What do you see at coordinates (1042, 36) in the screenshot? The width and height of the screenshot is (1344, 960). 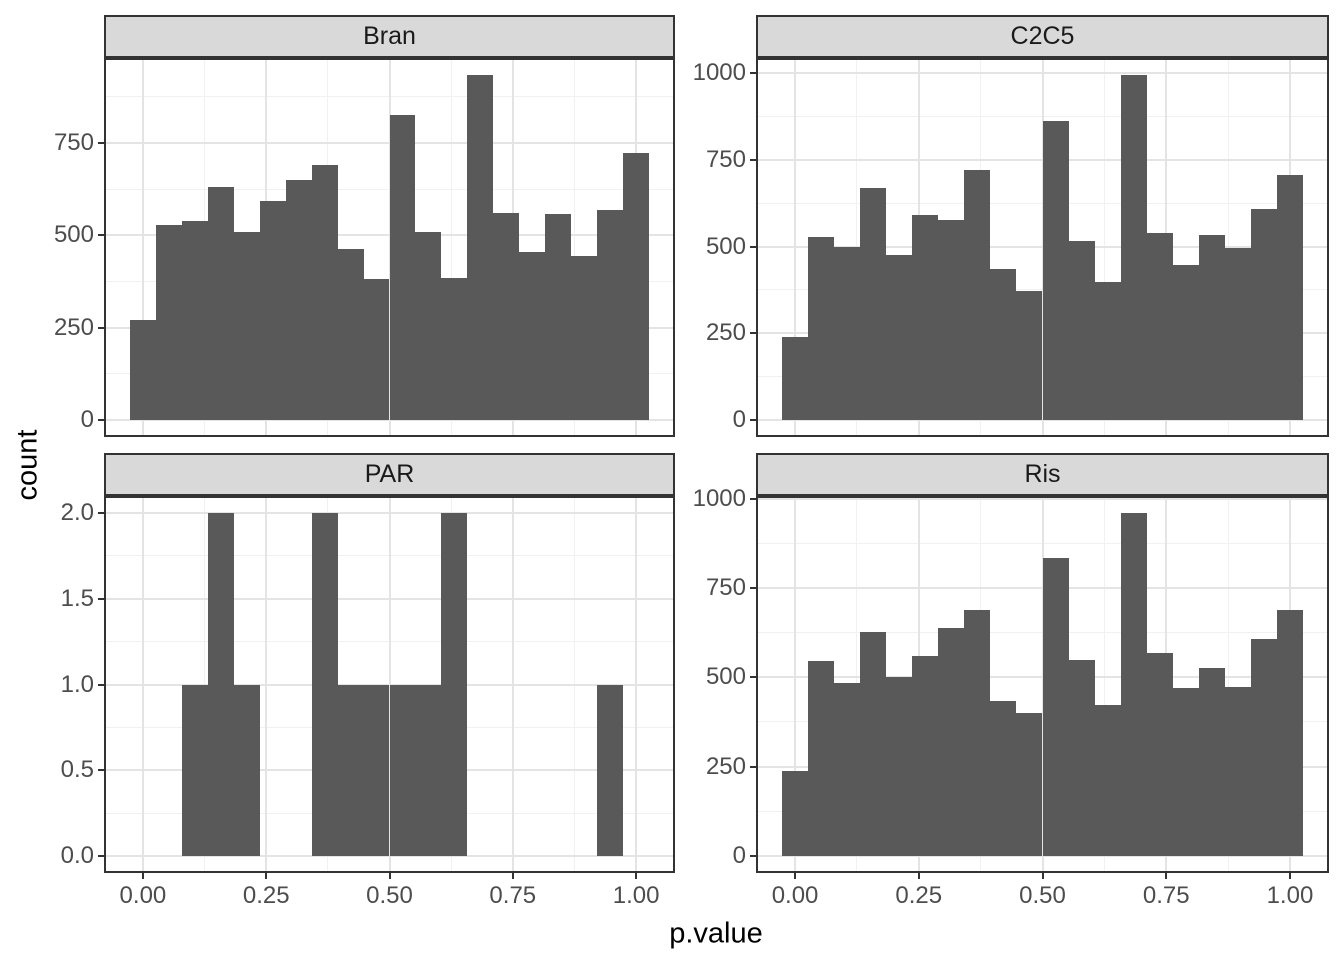 I see `facet-strip-c2c5: C2C5` at bounding box center [1042, 36].